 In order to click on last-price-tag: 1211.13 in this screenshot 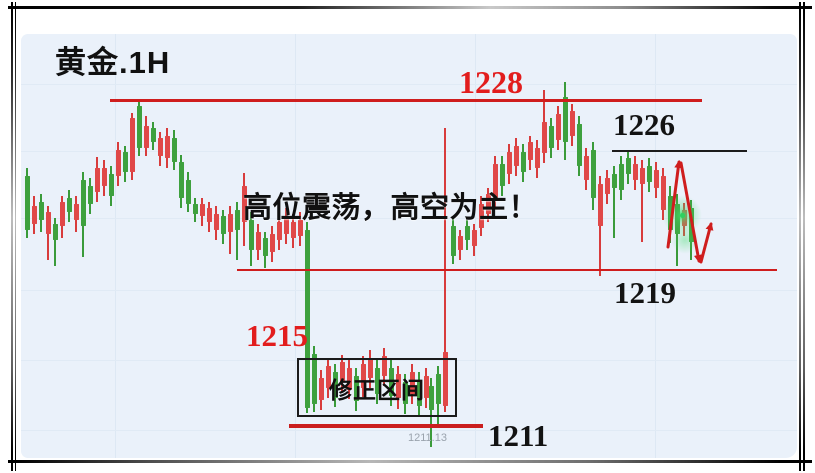, I will do `click(427, 438)`.